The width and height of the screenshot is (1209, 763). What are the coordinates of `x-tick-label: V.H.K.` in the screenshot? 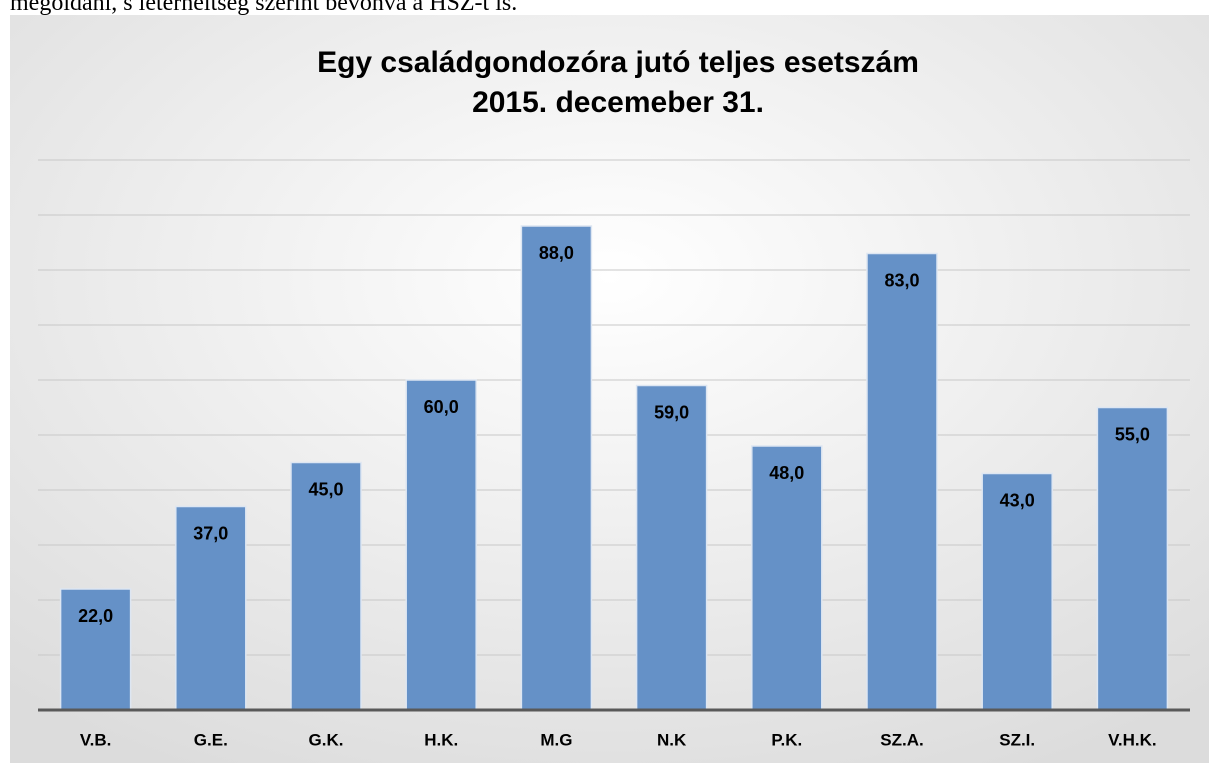 It's located at (1132, 739).